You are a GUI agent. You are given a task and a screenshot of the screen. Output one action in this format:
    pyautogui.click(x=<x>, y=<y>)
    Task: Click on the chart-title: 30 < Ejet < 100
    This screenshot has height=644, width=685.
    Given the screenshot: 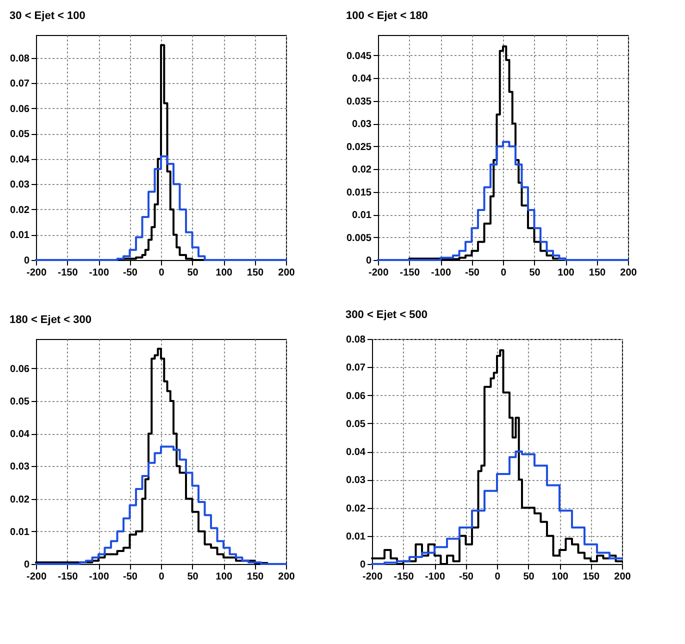 What is the action you would take?
    pyautogui.click(x=48, y=16)
    